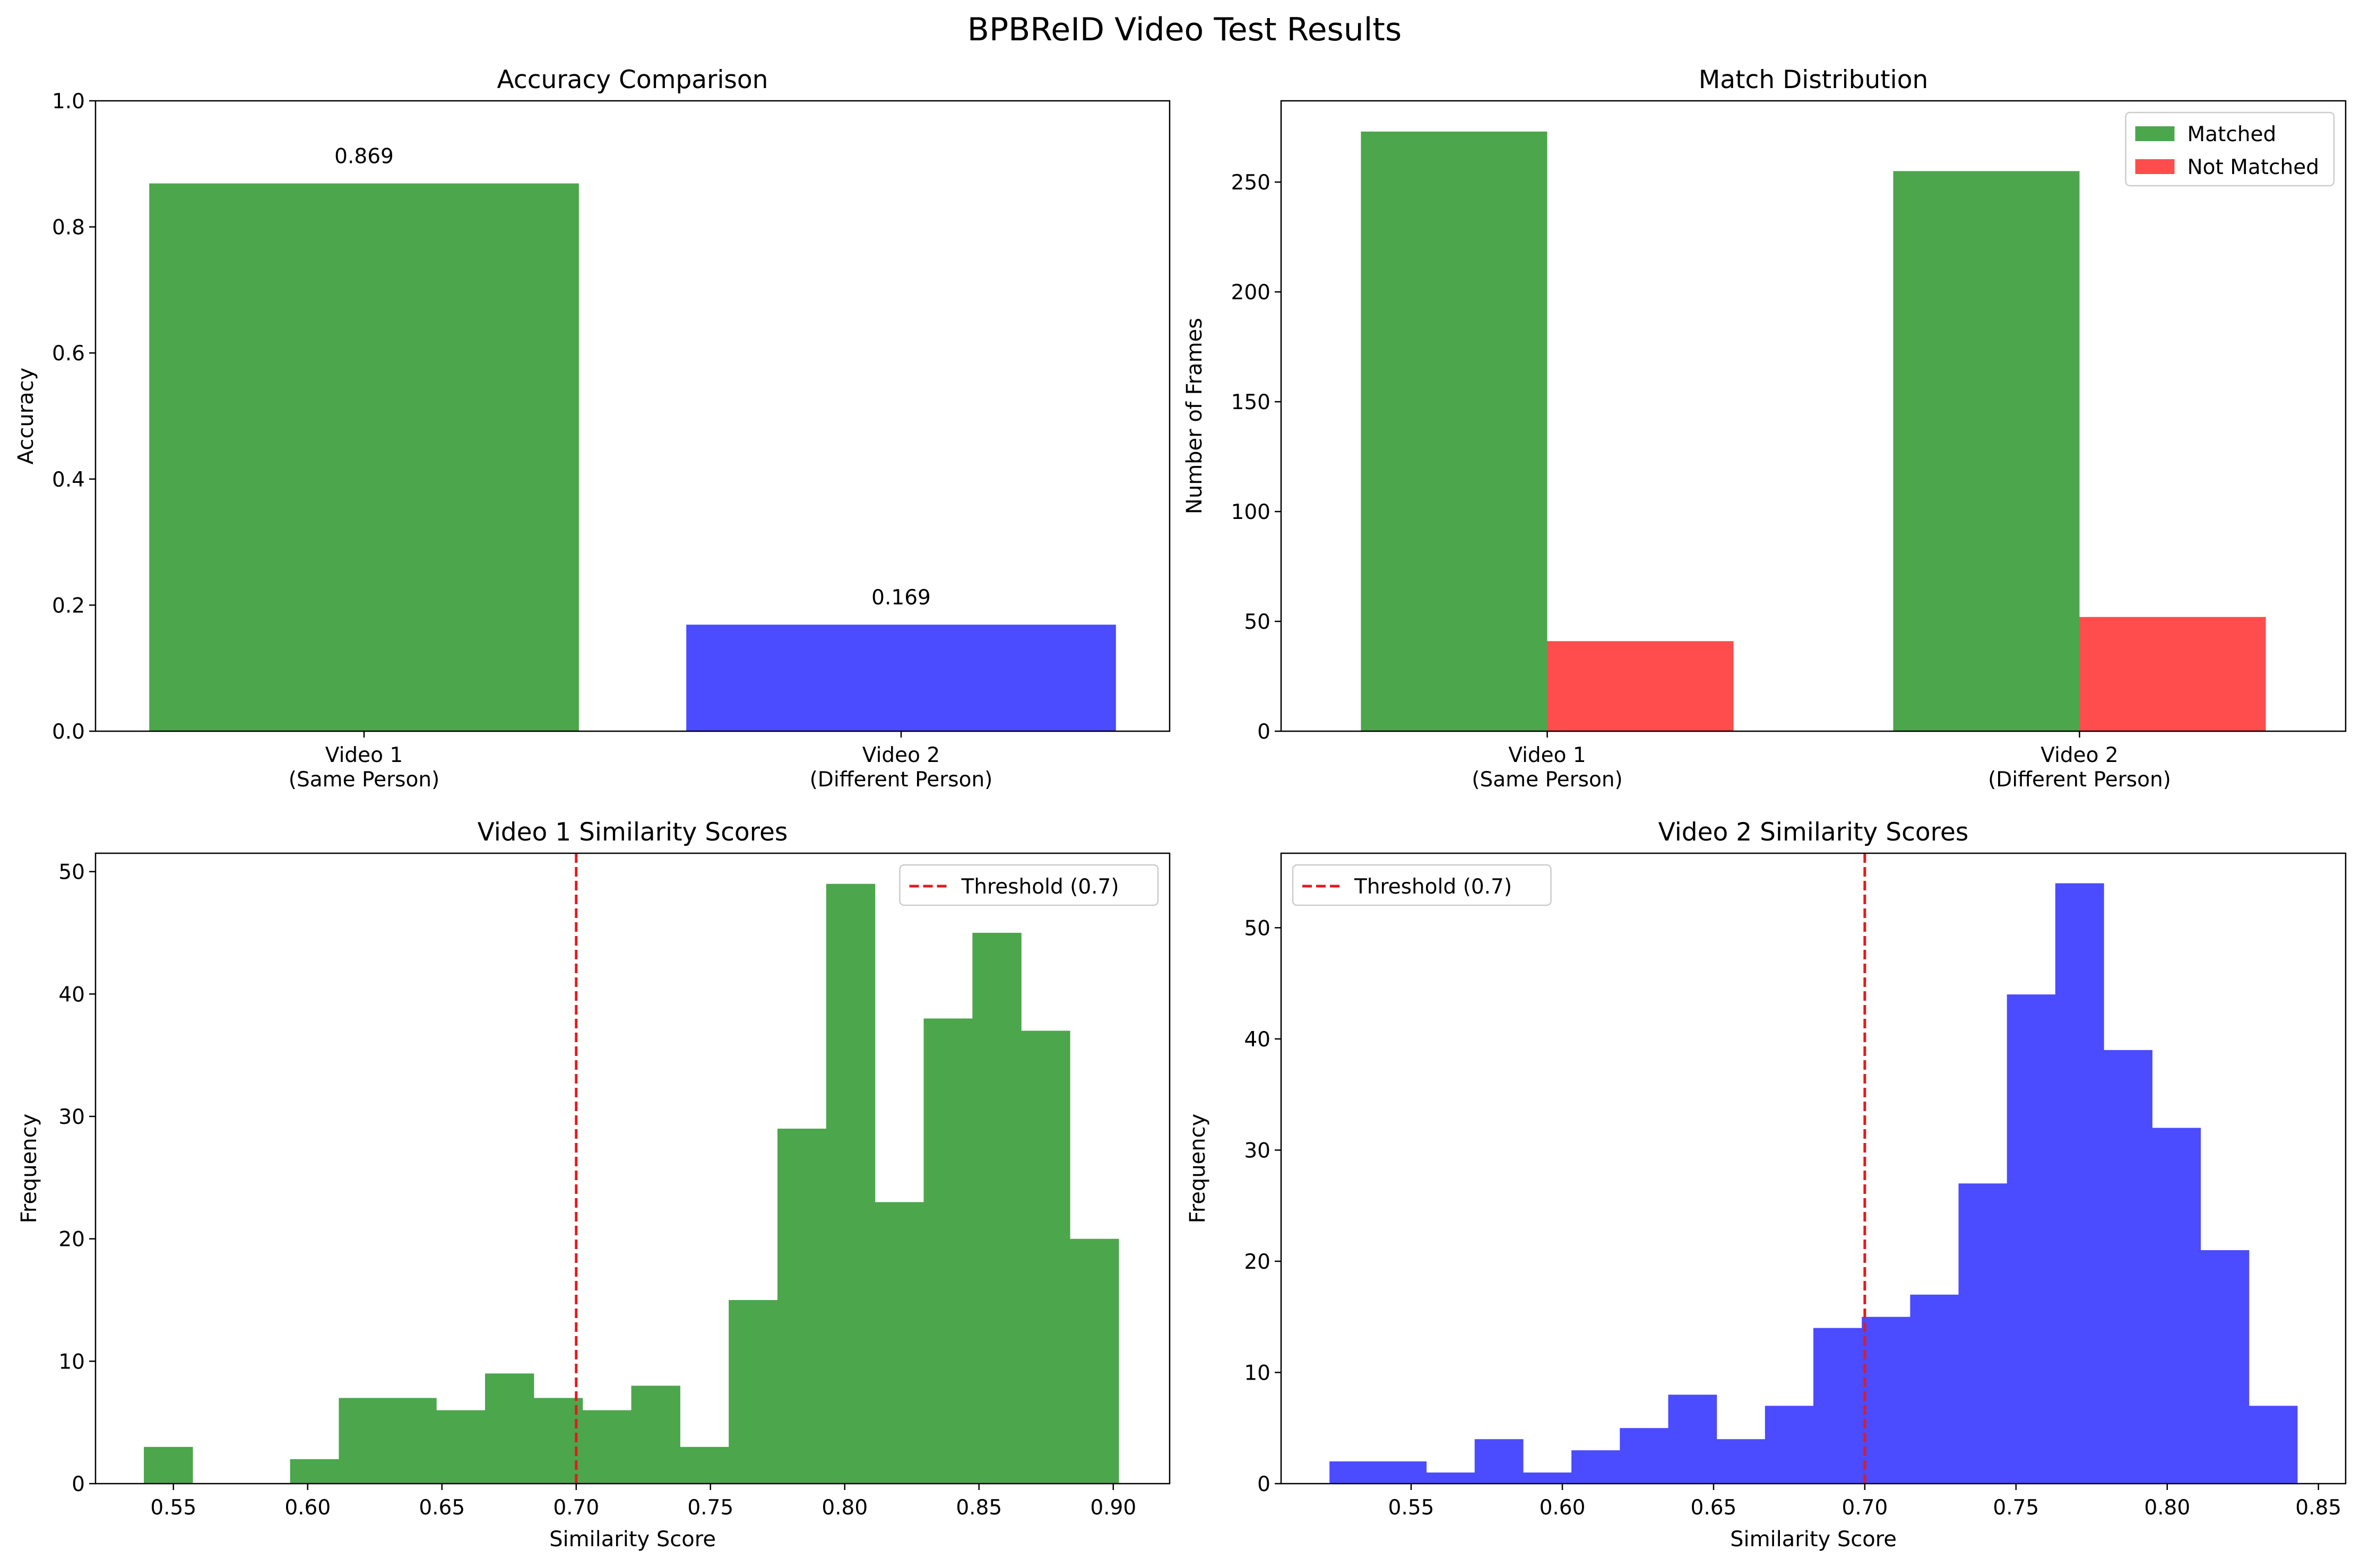 The height and width of the screenshot is (1568, 2369). Describe the element at coordinates (442, 1508) in the screenshot. I see `x-tick-label: 0.65` at that location.